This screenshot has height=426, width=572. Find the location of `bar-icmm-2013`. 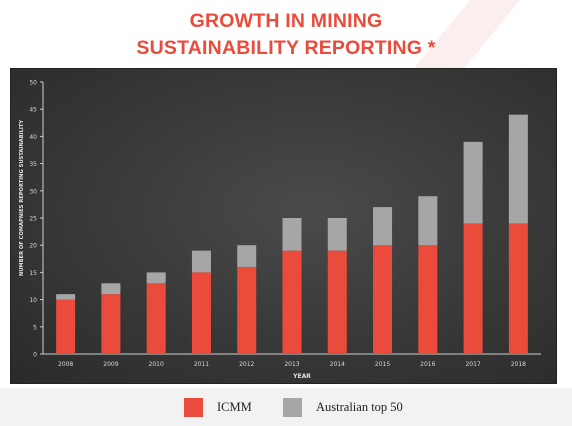

bar-icmm-2013 is located at coordinates (292, 302).